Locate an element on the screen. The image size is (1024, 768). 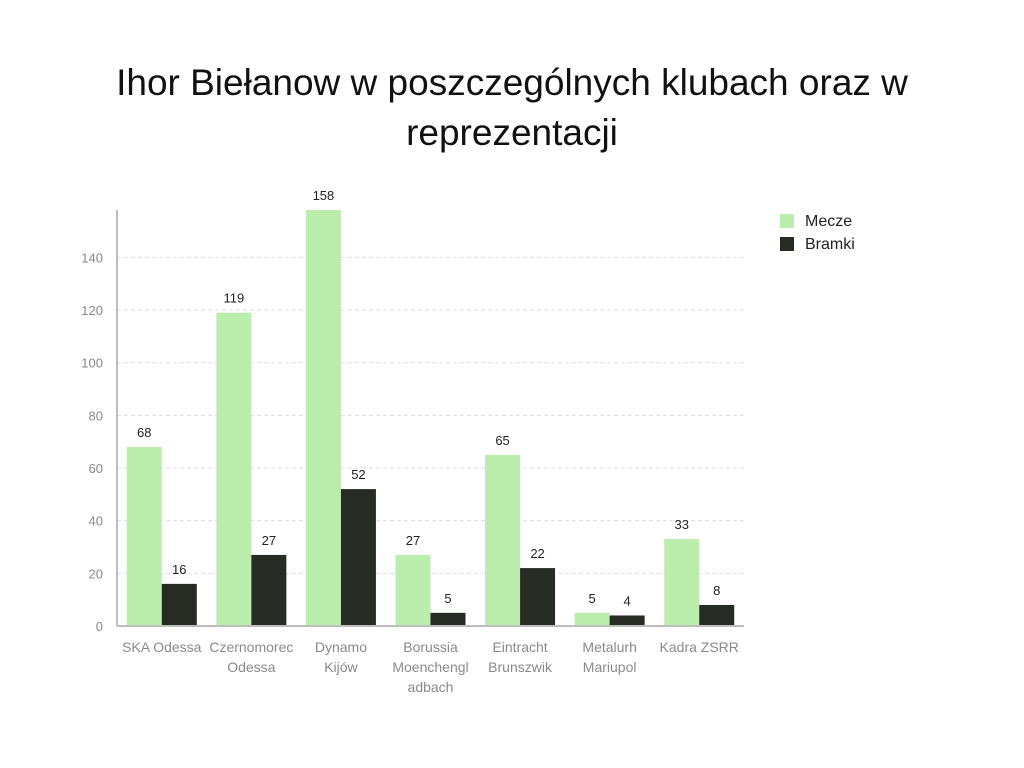
y-tick-label: 80 is located at coordinates (96, 415).